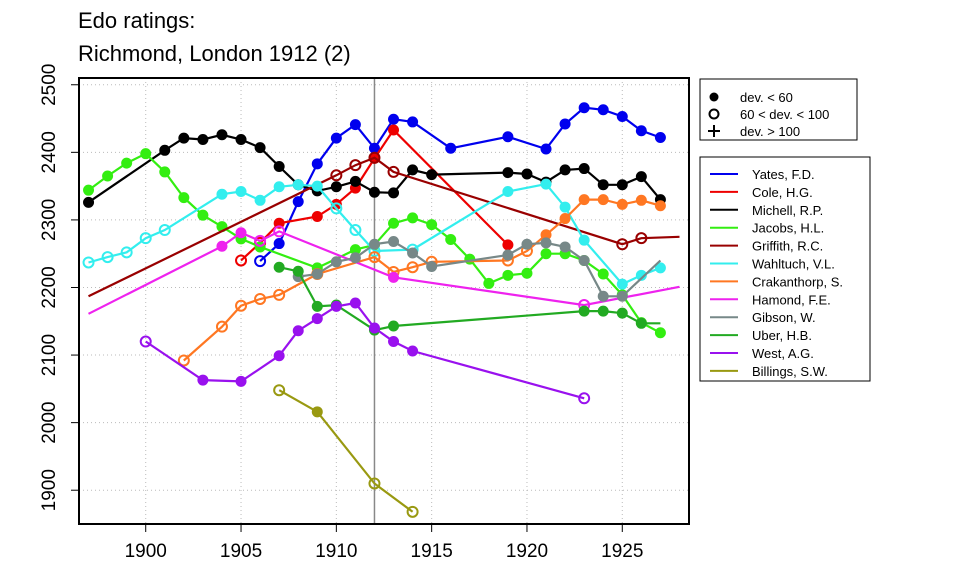 The height and width of the screenshot is (576, 960). Describe the element at coordinates (432, 551) in the screenshot. I see `x-tick-label-1915: 1915` at that location.